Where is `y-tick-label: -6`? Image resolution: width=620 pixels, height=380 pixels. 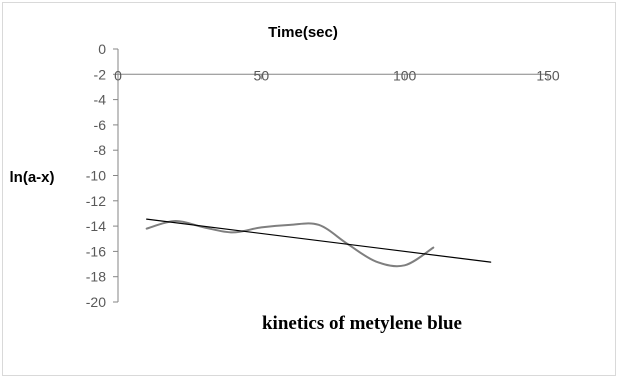 y-tick-label: -6 is located at coordinates (100, 125).